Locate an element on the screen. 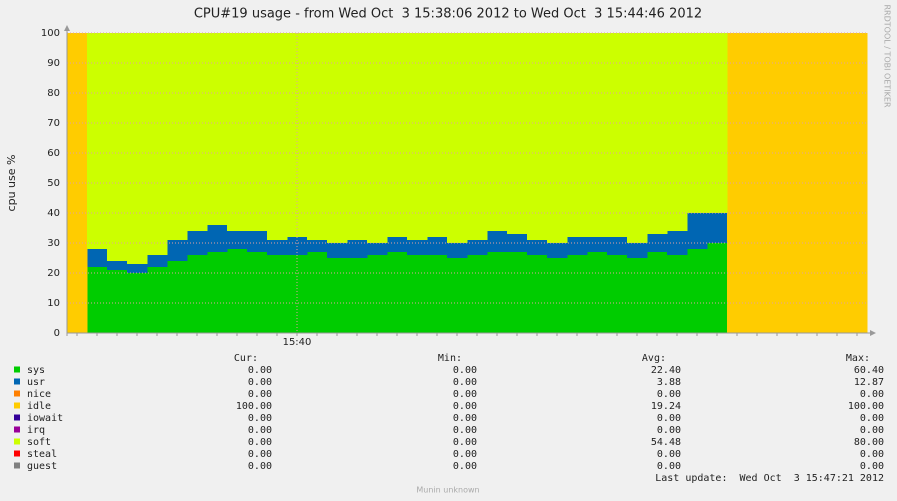 This screenshot has height=501, width=897. legend-value: 100.00 is located at coordinates (254, 406).